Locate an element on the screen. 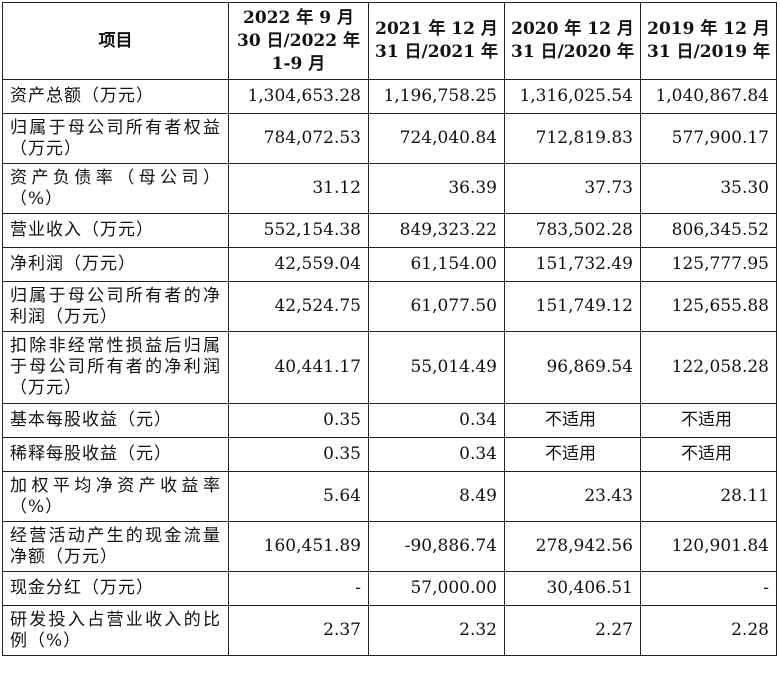  cell-value: 40,441.17 is located at coordinates (298, 367).